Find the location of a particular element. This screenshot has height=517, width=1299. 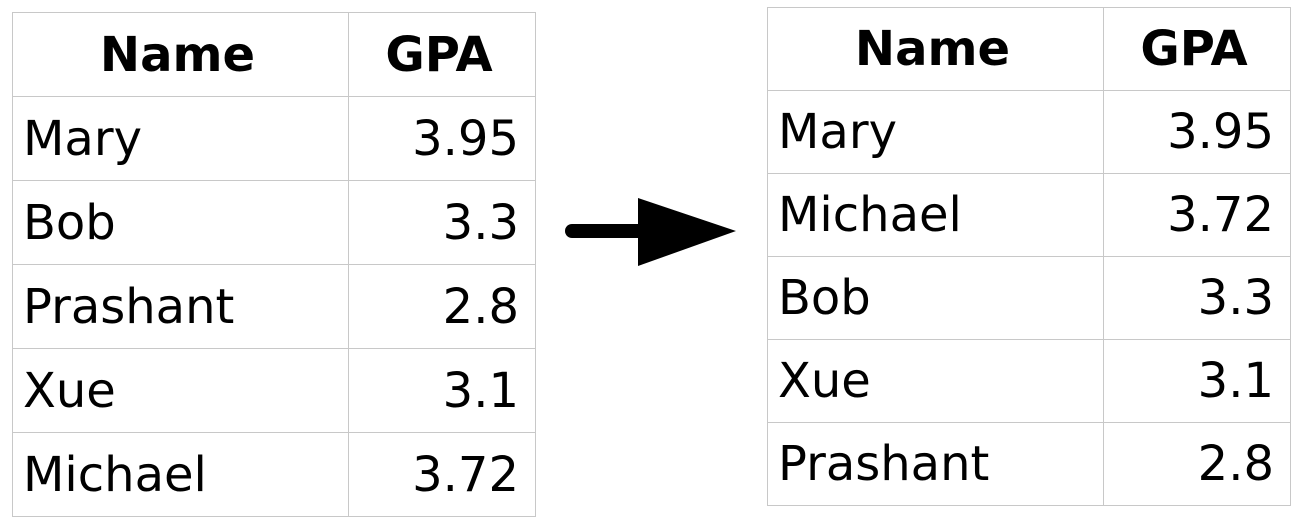

arrow-right-icon is located at coordinates (650, 232).